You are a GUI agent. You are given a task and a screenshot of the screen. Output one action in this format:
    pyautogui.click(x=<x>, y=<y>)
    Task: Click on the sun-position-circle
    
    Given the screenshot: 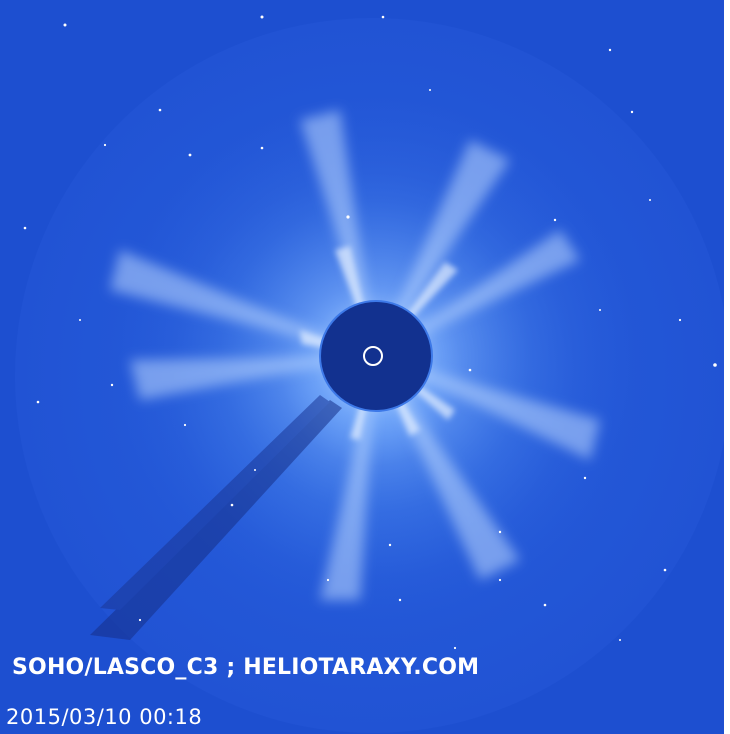 What is the action you would take?
    pyautogui.click(x=373, y=356)
    